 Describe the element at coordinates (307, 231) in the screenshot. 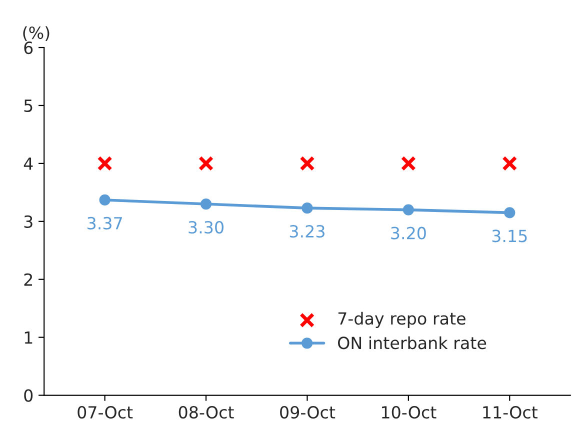

I see `data-label: 3.23` at that location.